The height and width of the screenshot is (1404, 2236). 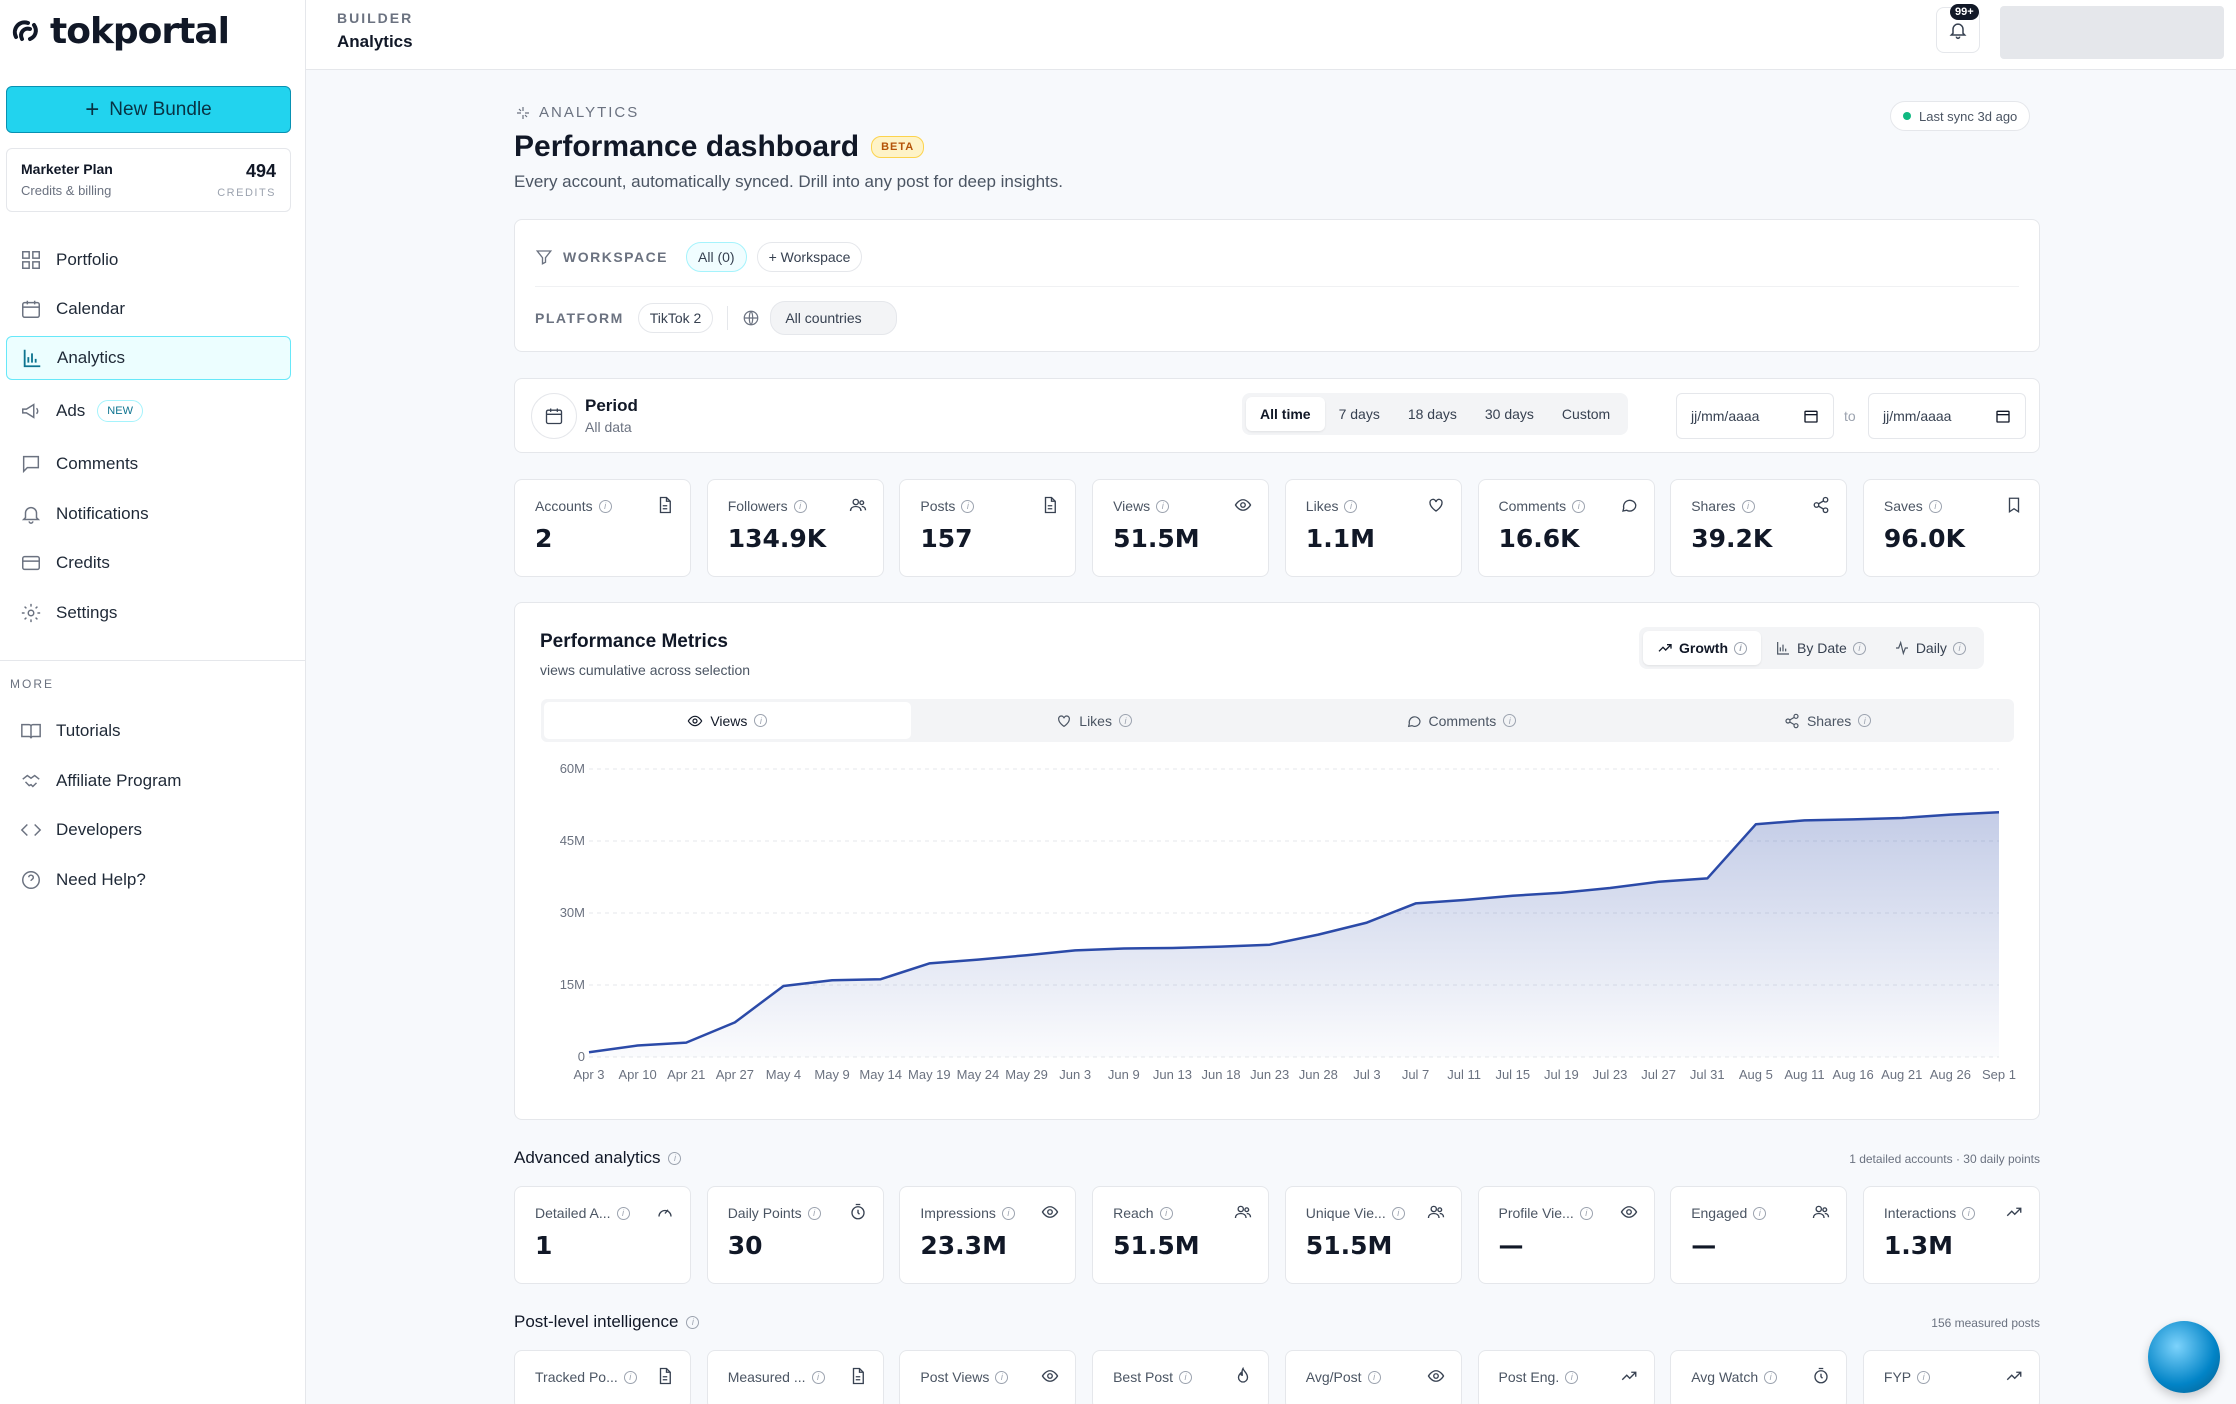 I want to click on x-tick-label: May 9, so click(x=831, y=1074).